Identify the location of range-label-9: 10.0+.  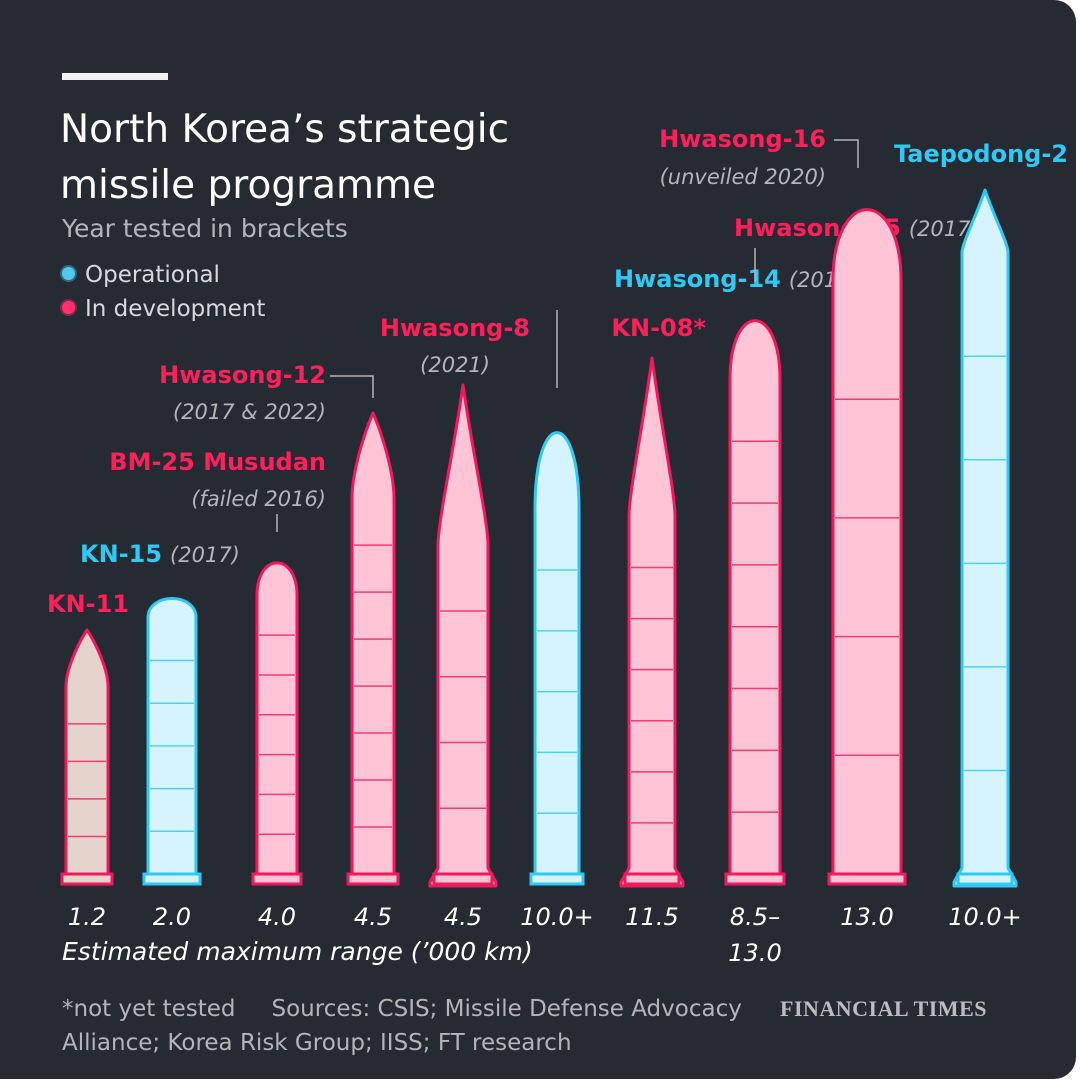
(985, 917).